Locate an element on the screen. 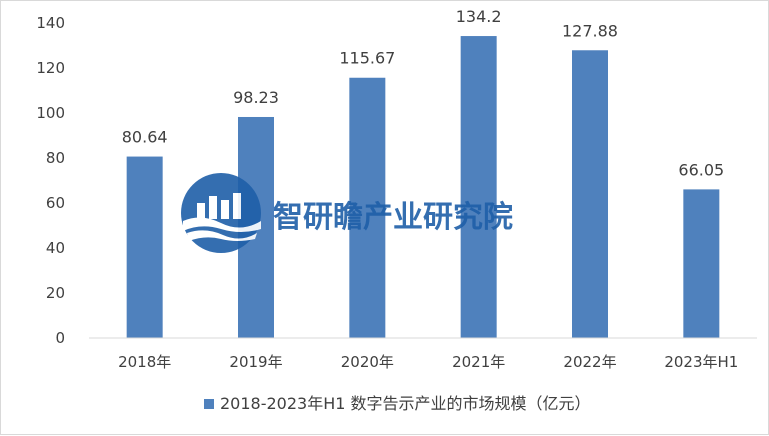 The height and width of the screenshot is (436, 769). y-tick-label: 40 is located at coordinates (55, 248).